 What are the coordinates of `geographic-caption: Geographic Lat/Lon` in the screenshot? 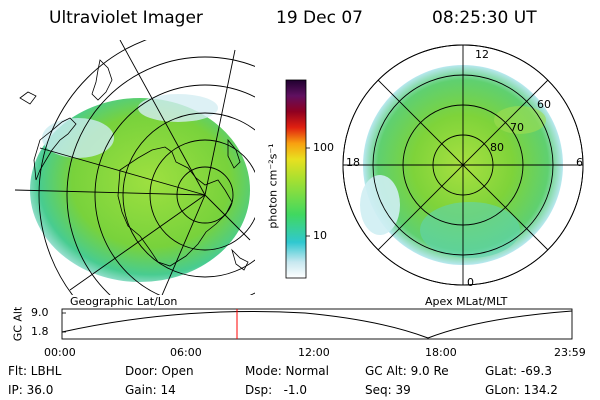 It's located at (124, 301).